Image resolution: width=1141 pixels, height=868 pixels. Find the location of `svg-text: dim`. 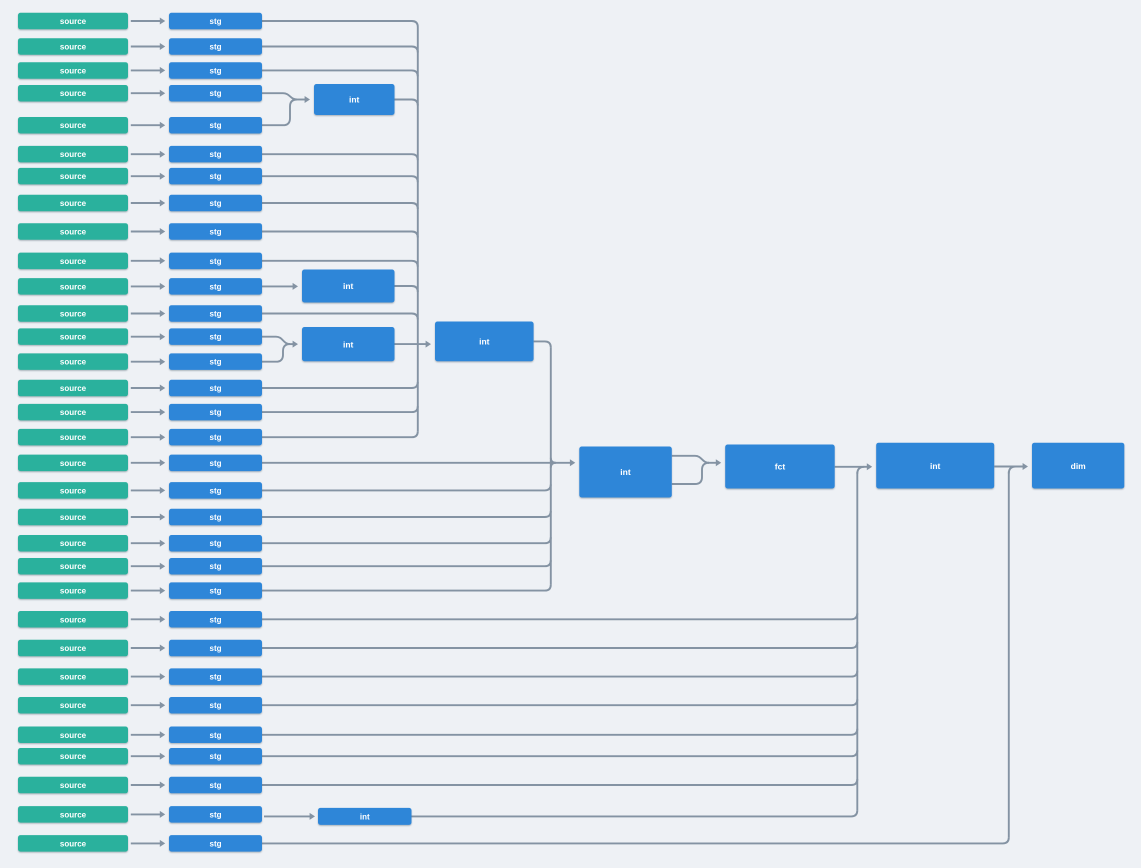

svg-text: dim is located at coordinates (1079, 466).